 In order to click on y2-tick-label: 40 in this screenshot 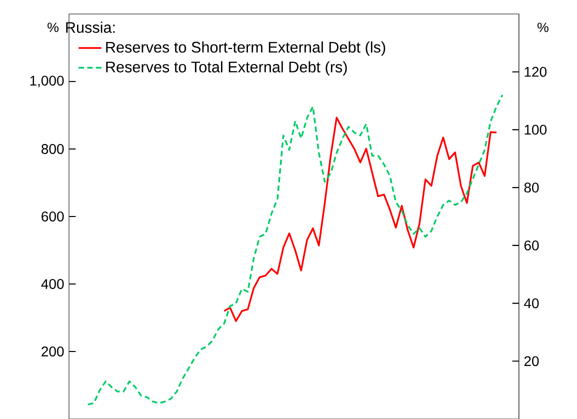, I will do `click(531, 303)`.